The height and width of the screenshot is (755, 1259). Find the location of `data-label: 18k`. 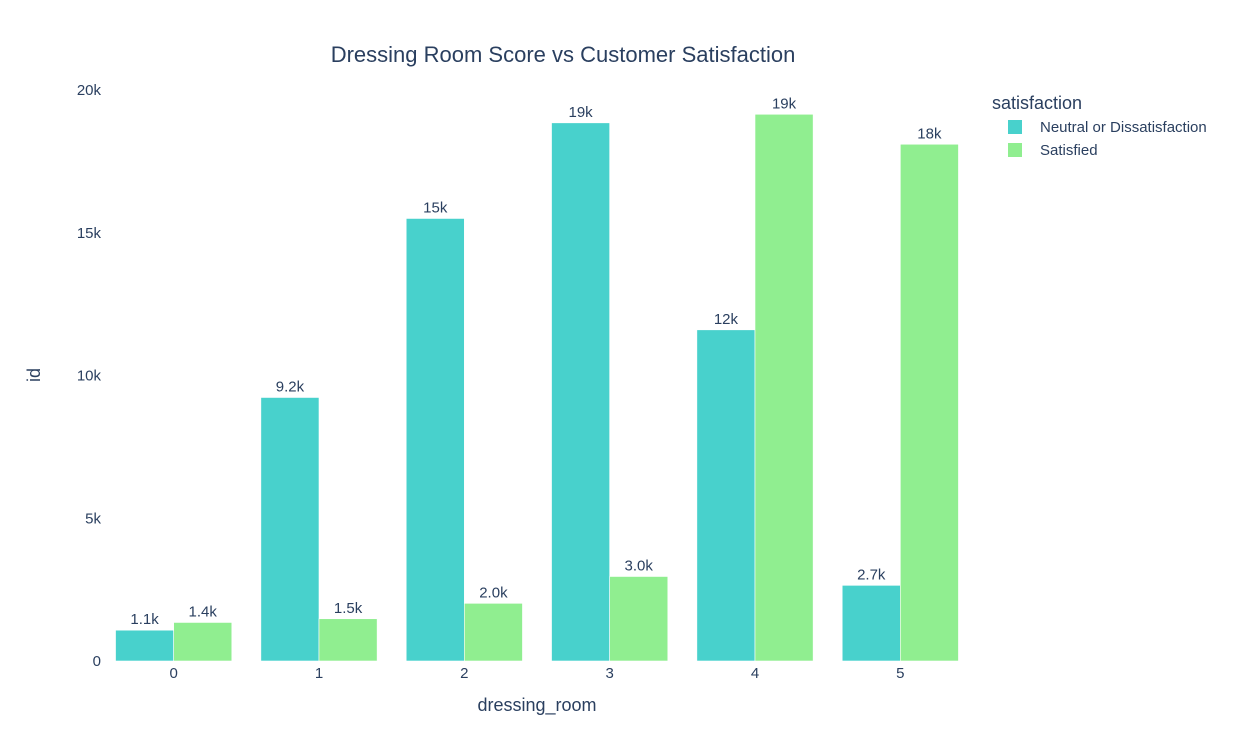

data-label: 18k is located at coordinates (929, 133).